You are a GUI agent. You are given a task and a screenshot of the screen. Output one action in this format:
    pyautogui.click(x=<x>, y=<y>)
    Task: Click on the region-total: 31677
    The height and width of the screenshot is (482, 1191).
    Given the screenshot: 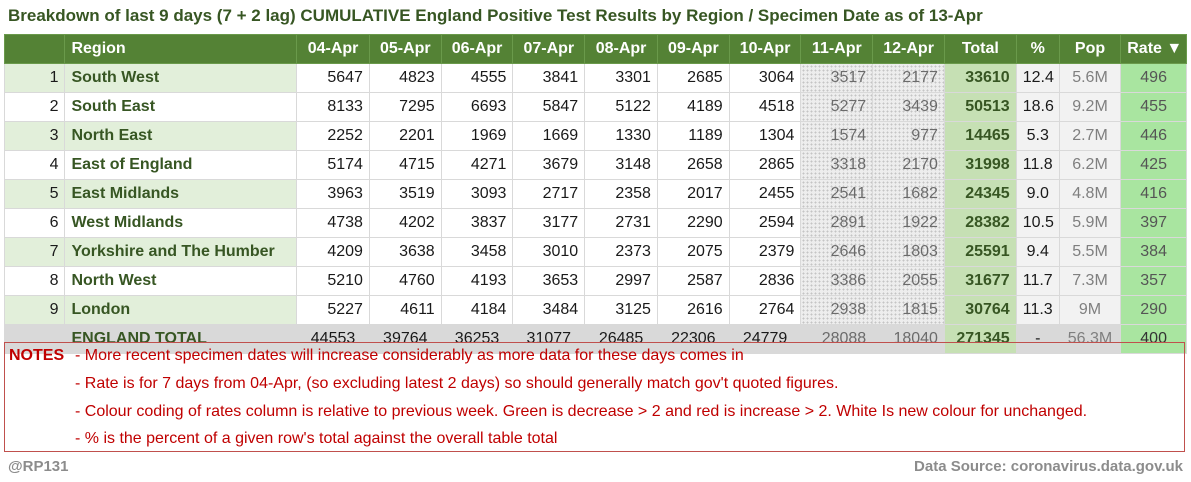 What is the action you would take?
    pyautogui.click(x=980, y=281)
    